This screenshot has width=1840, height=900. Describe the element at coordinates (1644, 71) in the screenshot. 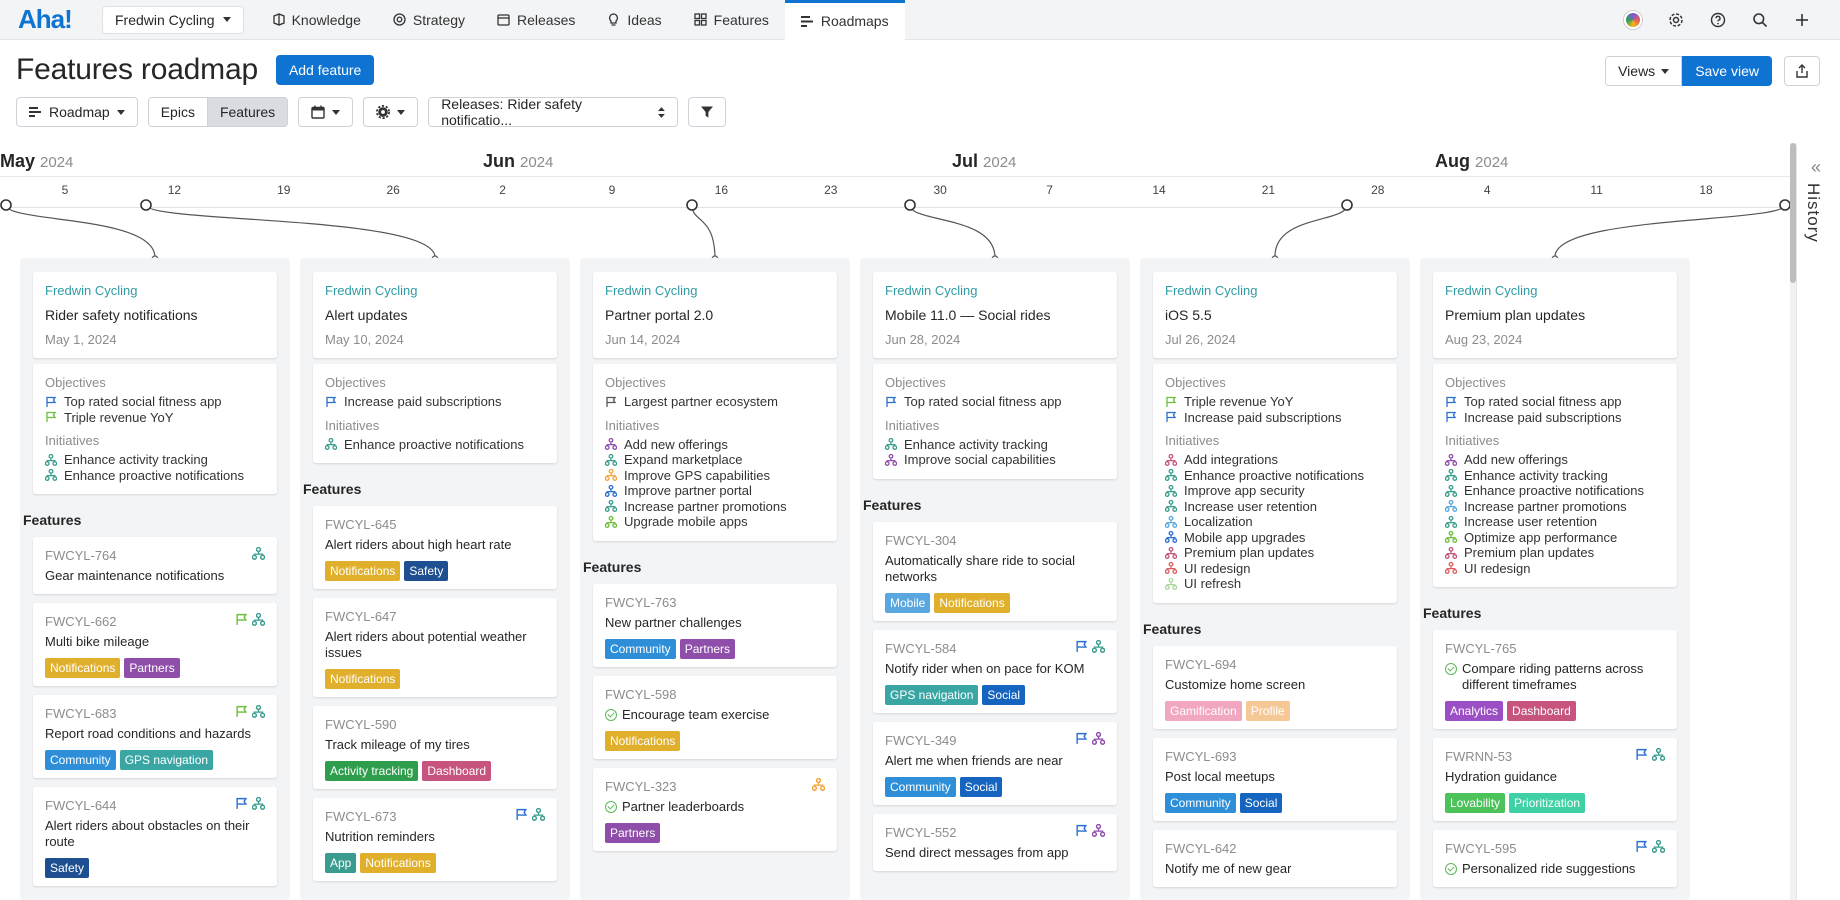

I see `views-dropdown: Views` at that location.